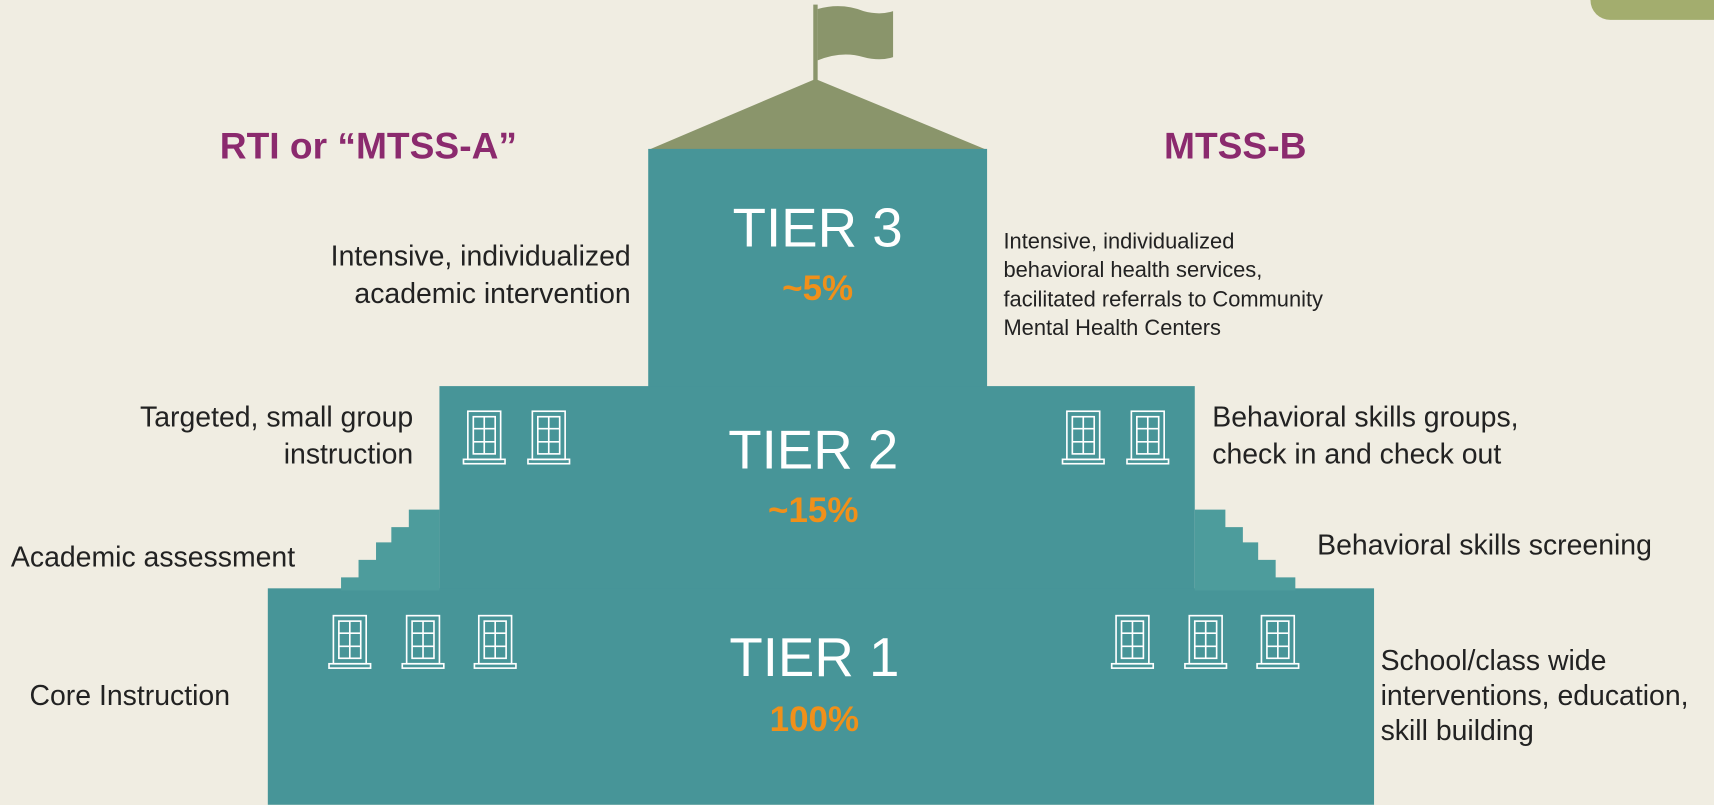 This screenshot has width=1714, height=805. I want to click on left-item-line: Targeted, small group, so click(276, 417).